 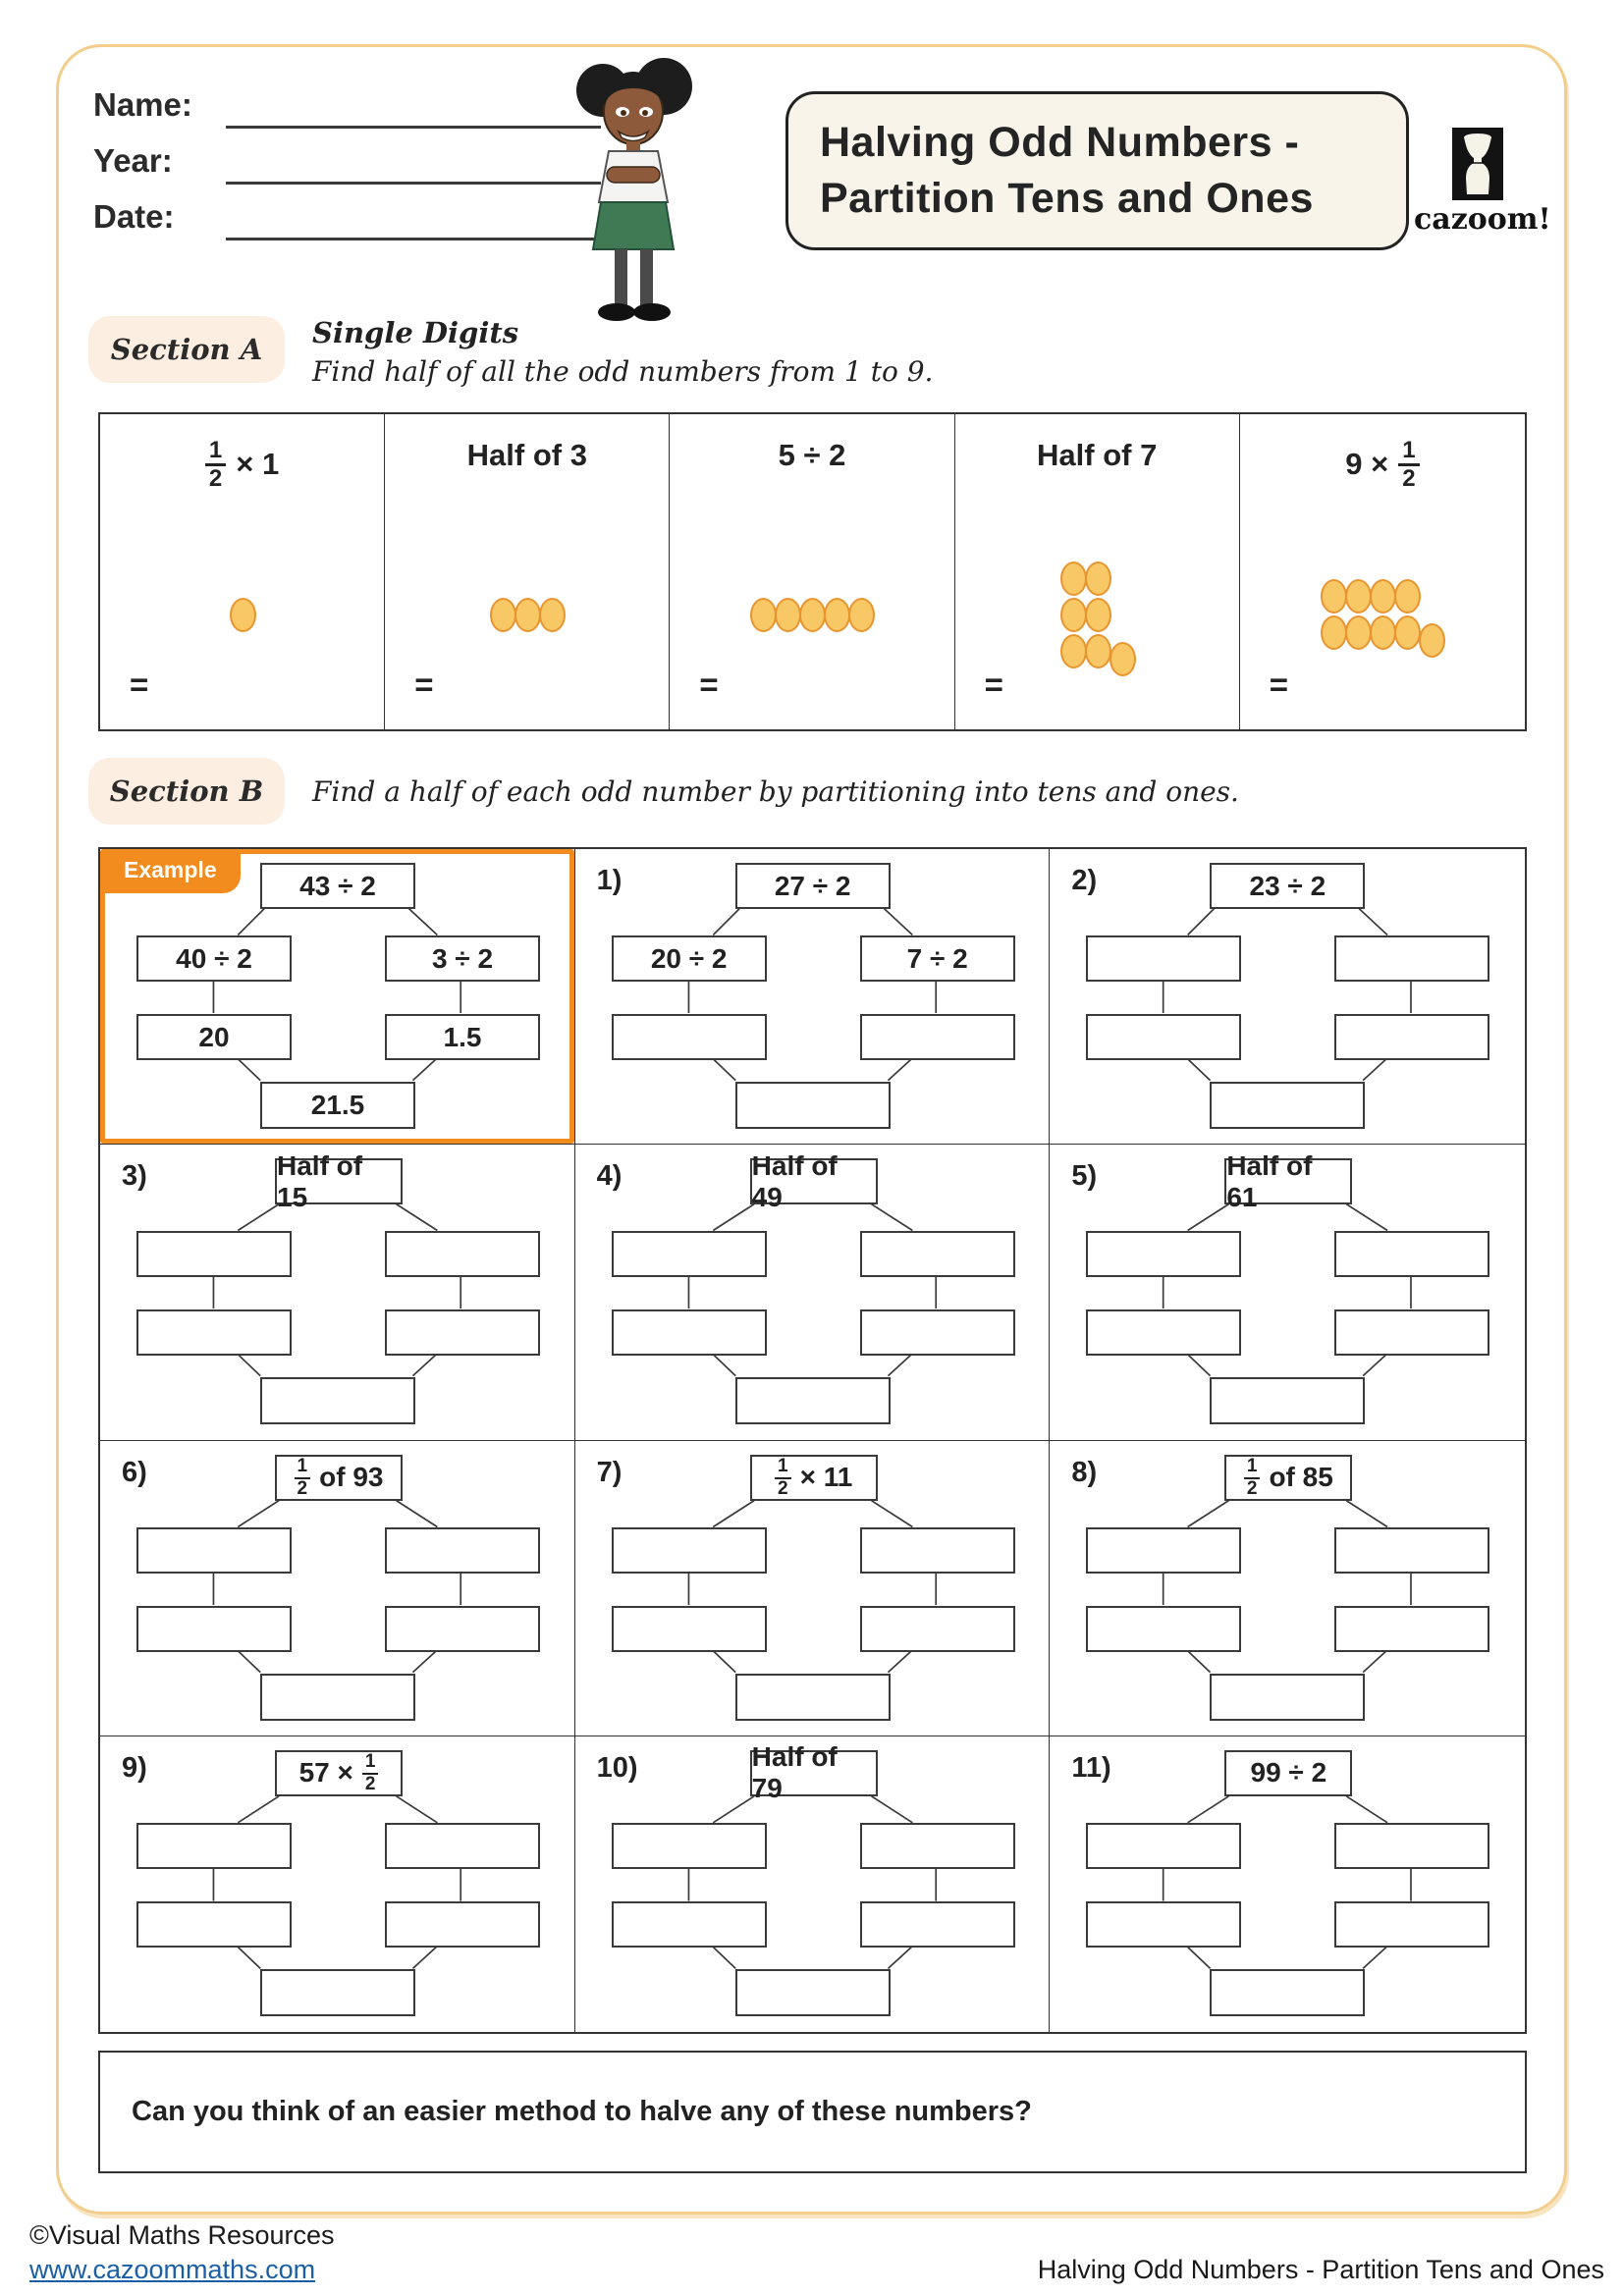 I want to click on expression: Half of 7, so click(x=1097, y=455).